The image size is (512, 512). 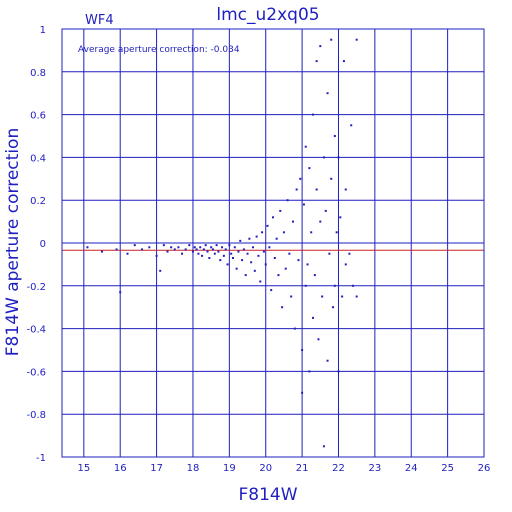 What do you see at coordinates (267, 15) in the screenshot?
I see `chart-title: lmc_u2xq05` at bounding box center [267, 15].